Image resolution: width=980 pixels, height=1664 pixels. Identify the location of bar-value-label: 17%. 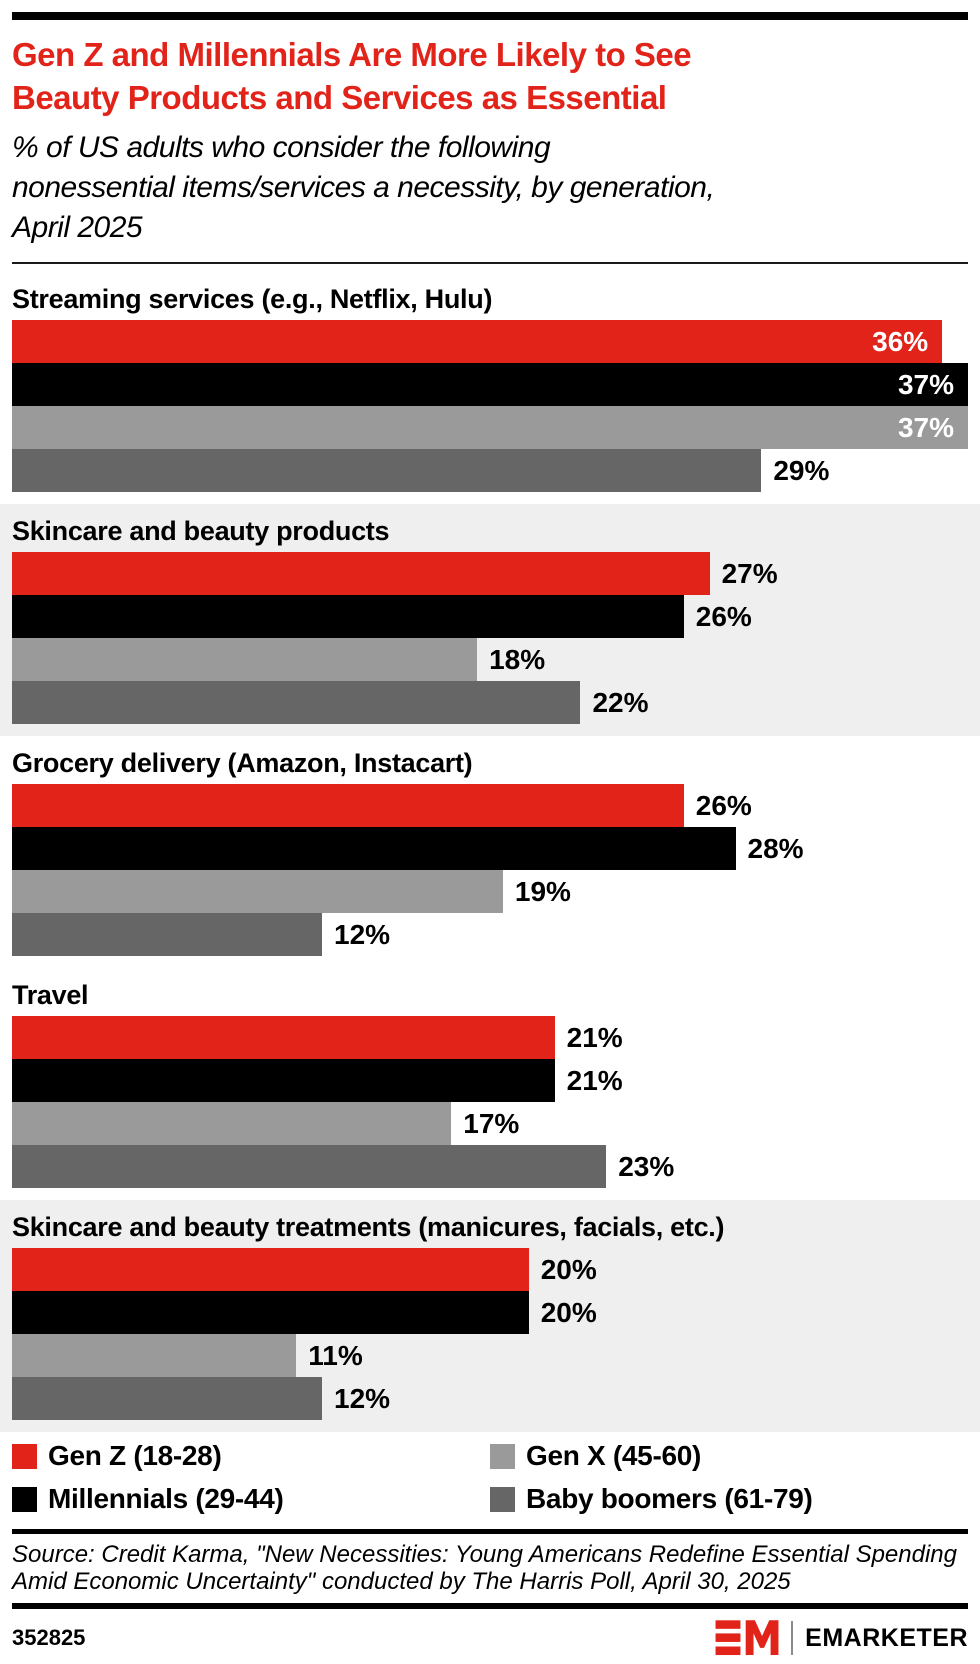
(491, 1123).